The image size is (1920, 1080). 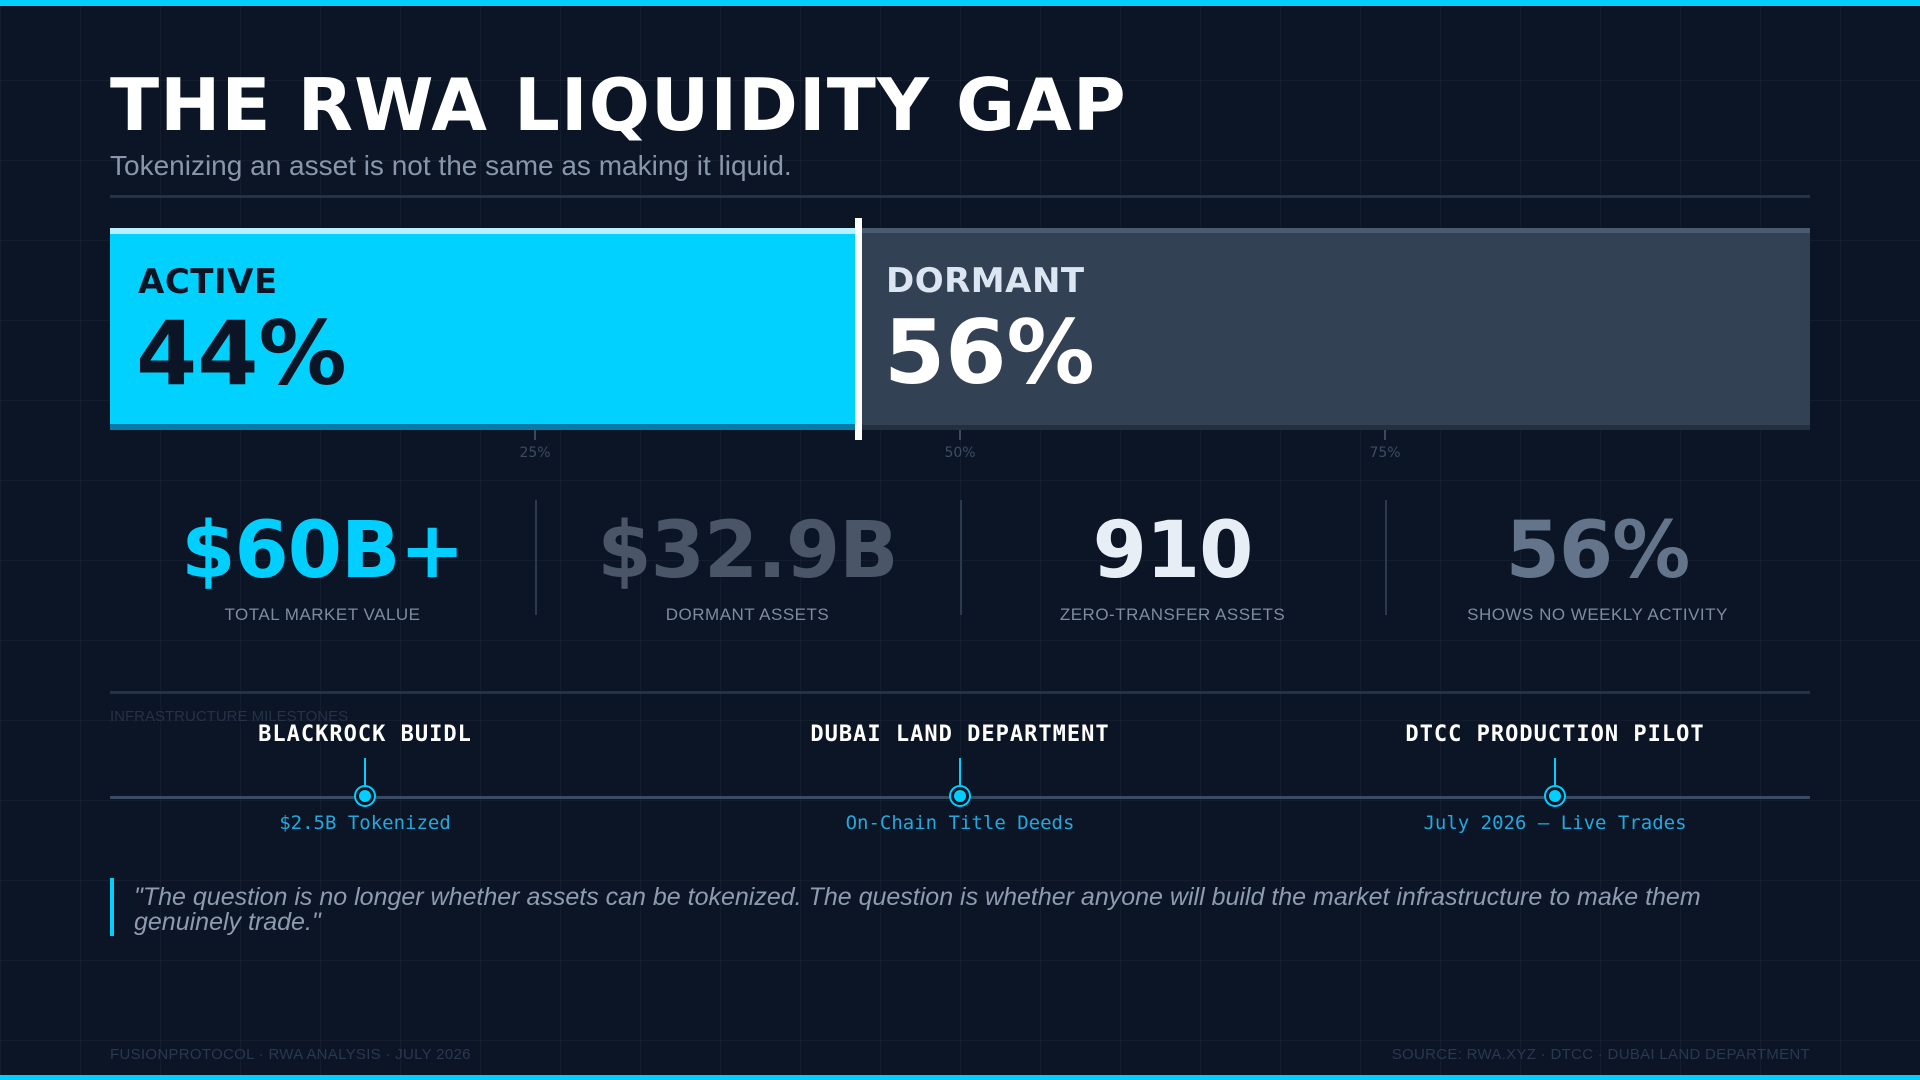 What do you see at coordinates (1385, 453) in the screenshot?
I see `axis-tick-label: 75%` at bounding box center [1385, 453].